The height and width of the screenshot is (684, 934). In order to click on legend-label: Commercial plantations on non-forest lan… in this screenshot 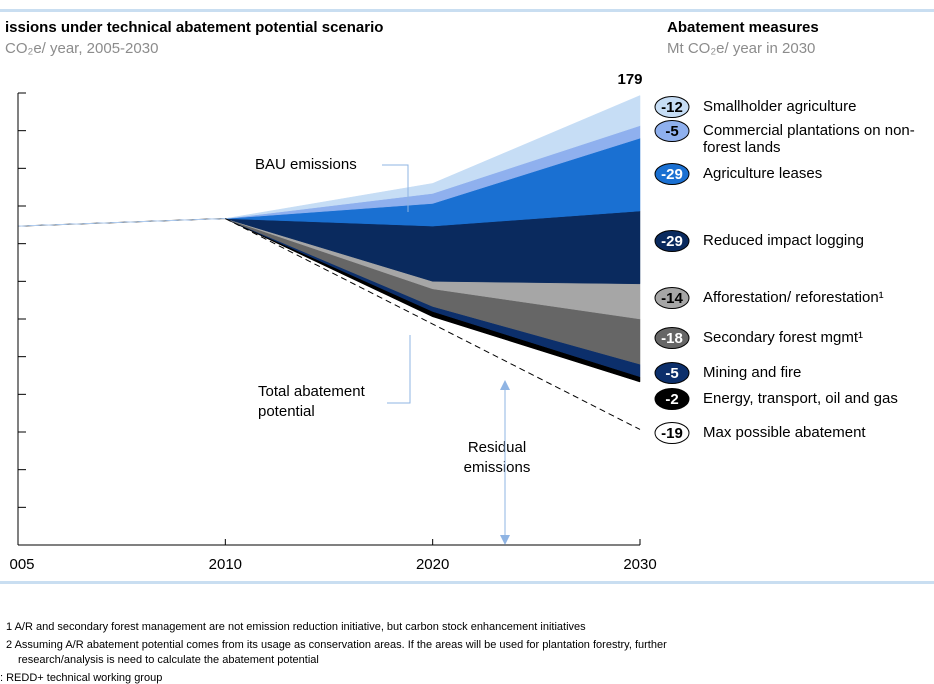, I will do `click(809, 139)`.